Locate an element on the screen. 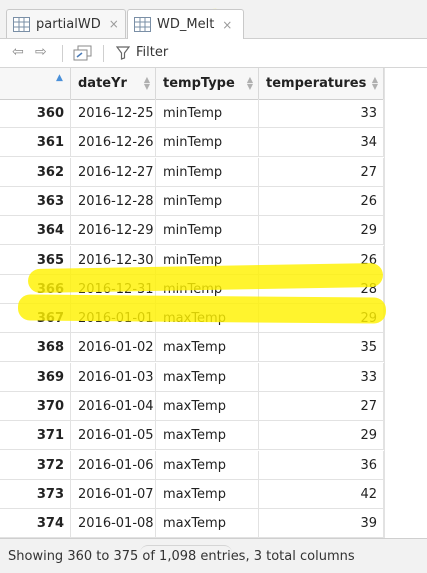 The height and width of the screenshot is (573, 427). row-index: 368 is located at coordinates (35, 348).